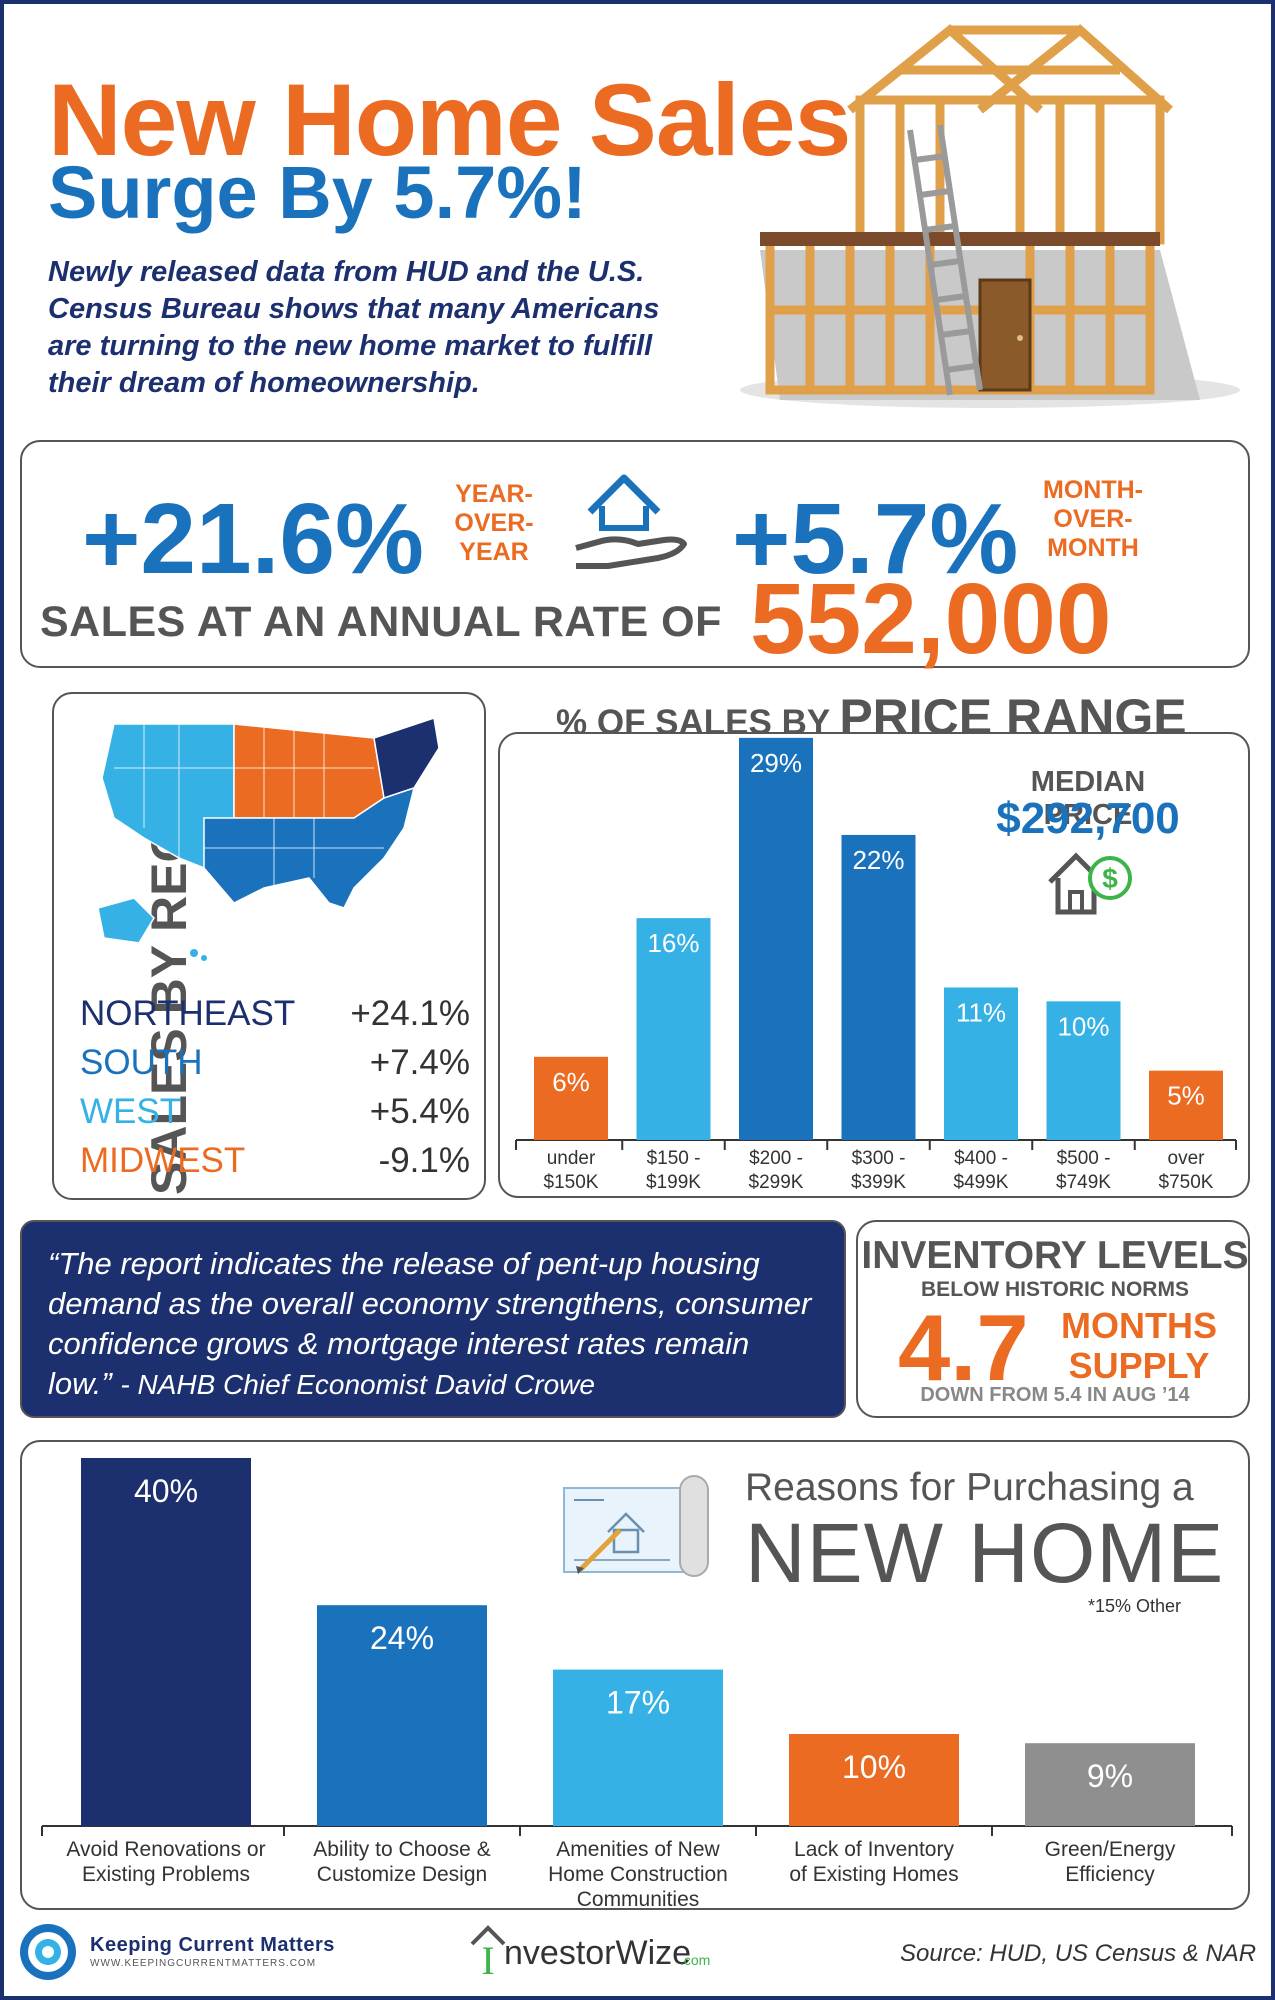 Image resolution: width=1275 pixels, height=2000 pixels. What do you see at coordinates (990, 216) in the screenshot?
I see `house-frame-illustration` at bounding box center [990, 216].